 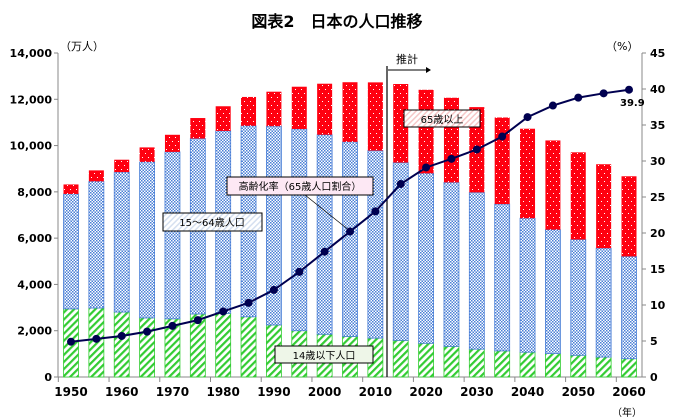 What do you see at coordinates (197, 320) in the screenshot?
I see `aging-rate-point-1975` at bounding box center [197, 320].